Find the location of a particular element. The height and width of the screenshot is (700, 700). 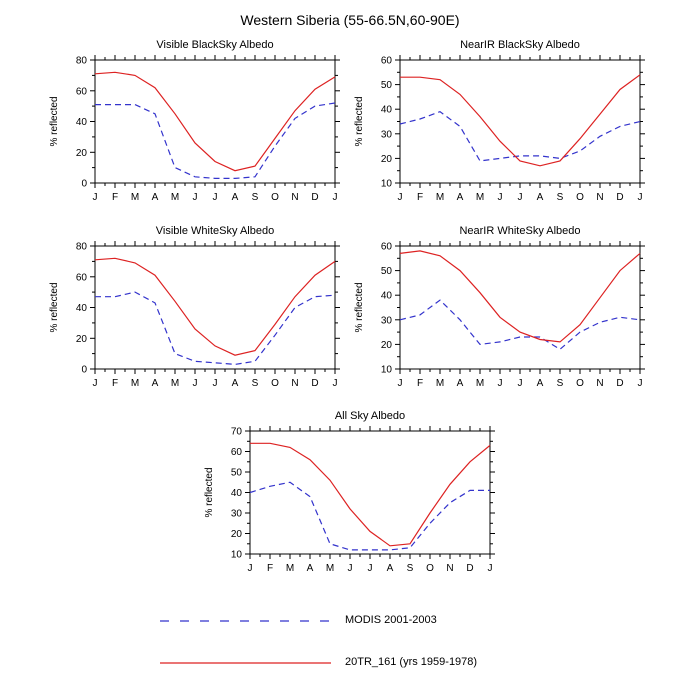

subplot-title: Visible WhiteSky Albedo is located at coordinates (215, 231).